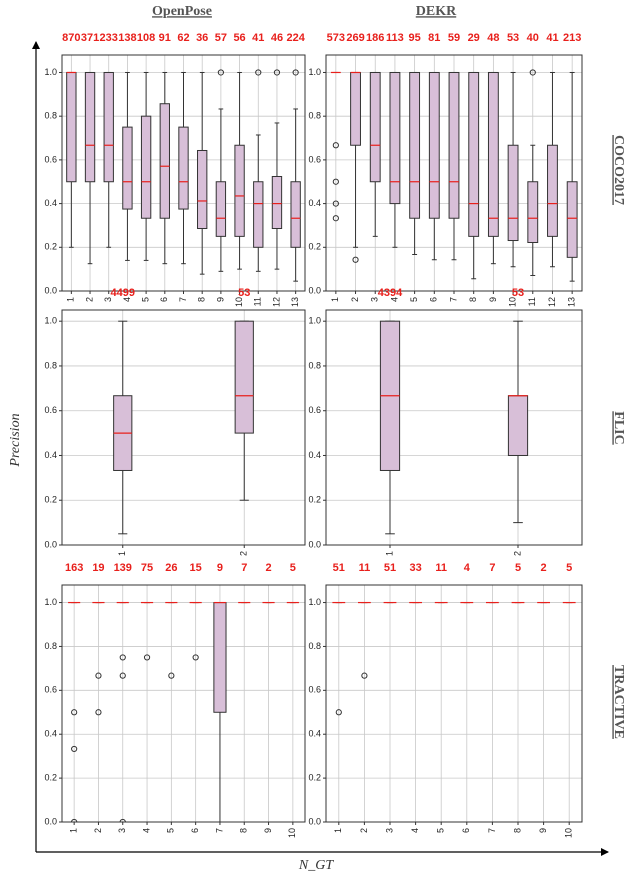  I want to click on count-label: 57, so click(221, 38).